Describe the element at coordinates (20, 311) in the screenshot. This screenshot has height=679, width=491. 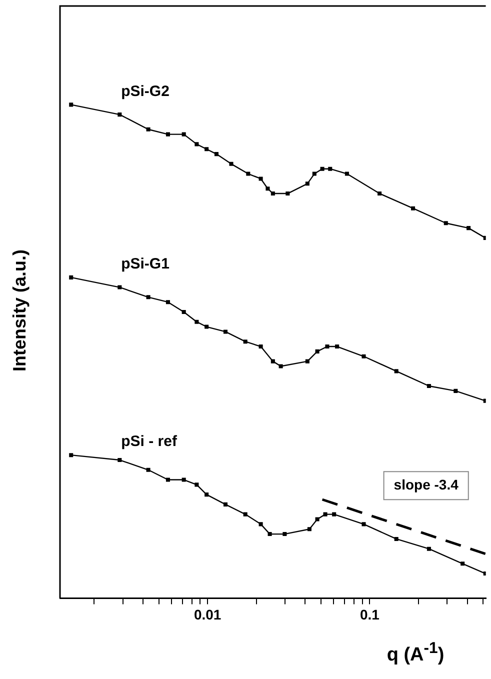
I see `y-axis-title: Intensity (a.u.)` at that location.